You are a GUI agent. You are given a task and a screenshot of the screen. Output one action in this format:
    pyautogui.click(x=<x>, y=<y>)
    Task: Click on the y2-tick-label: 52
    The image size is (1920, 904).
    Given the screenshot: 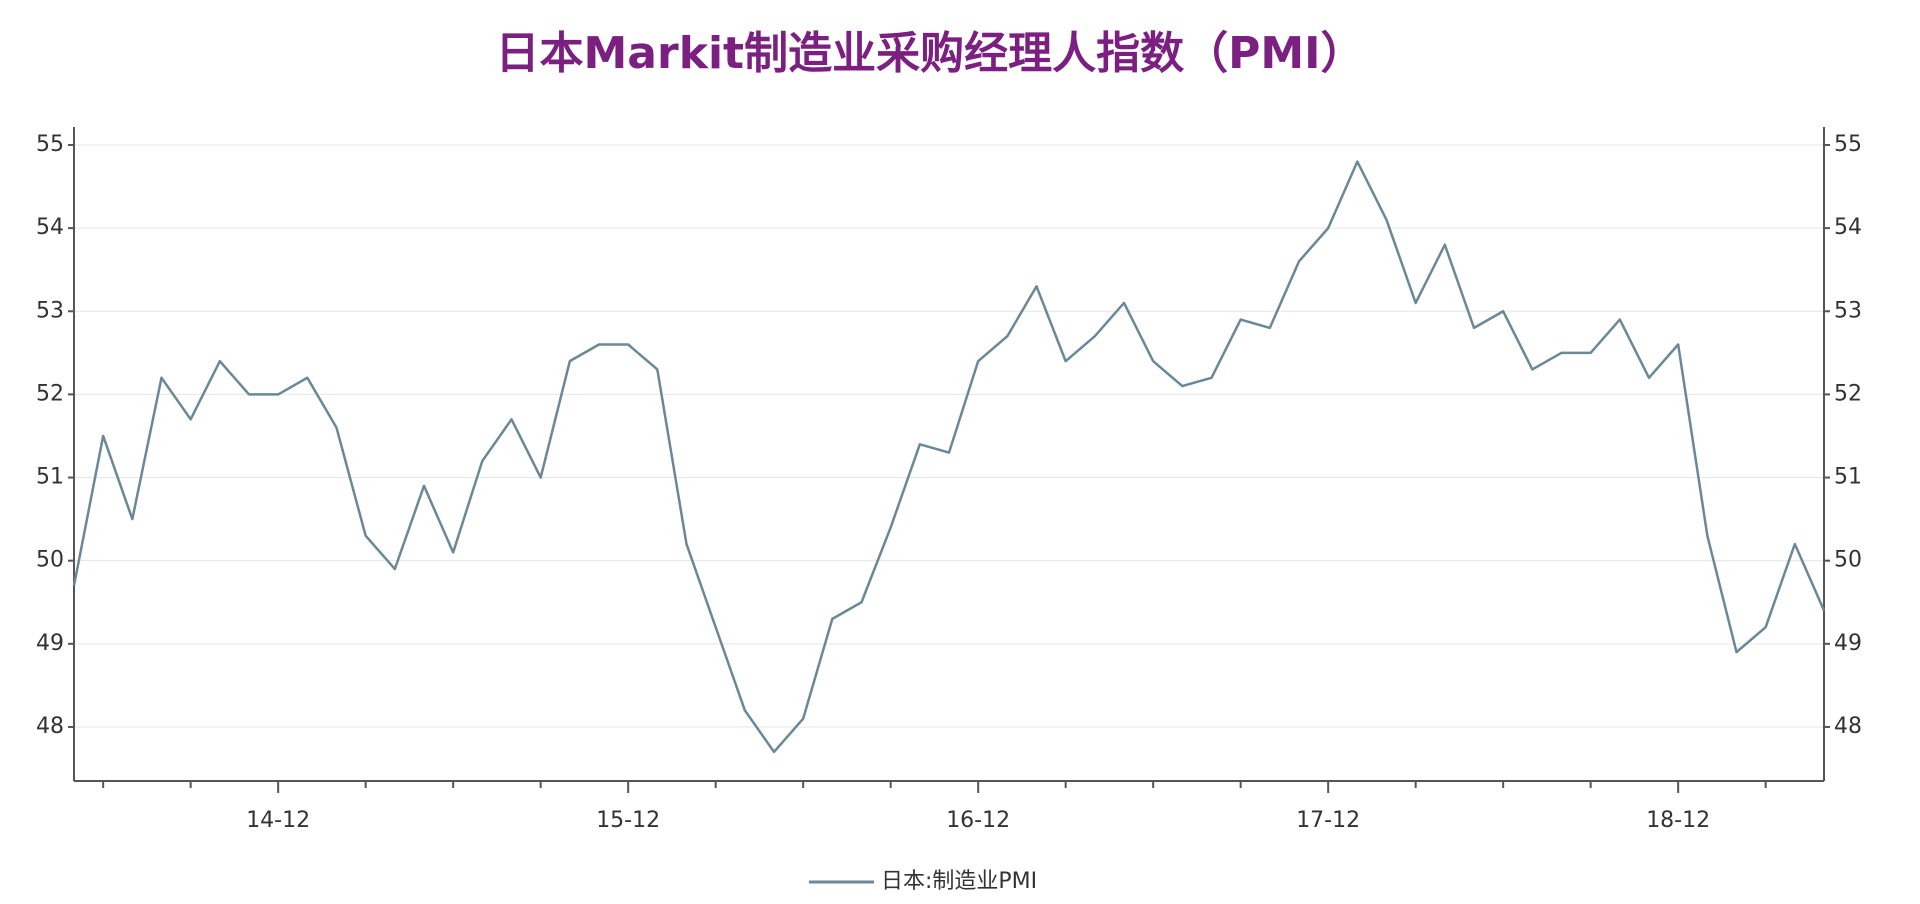 What is the action you would take?
    pyautogui.click(x=1848, y=393)
    